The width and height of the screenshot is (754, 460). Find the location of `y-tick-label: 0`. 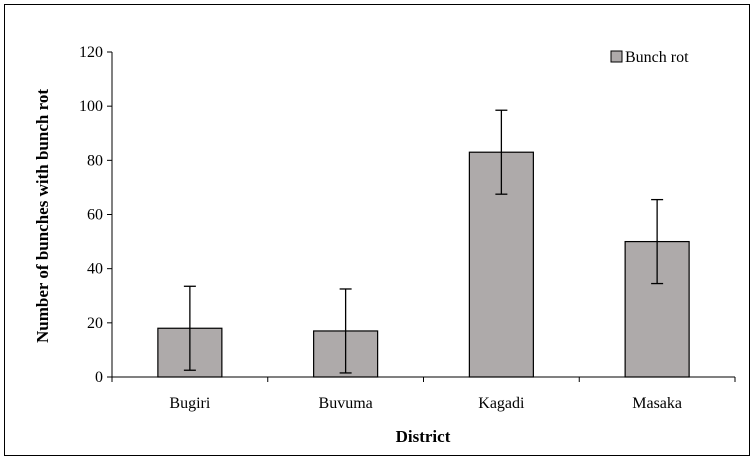

y-tick-label: 0 is located at coordinates (99, 377).